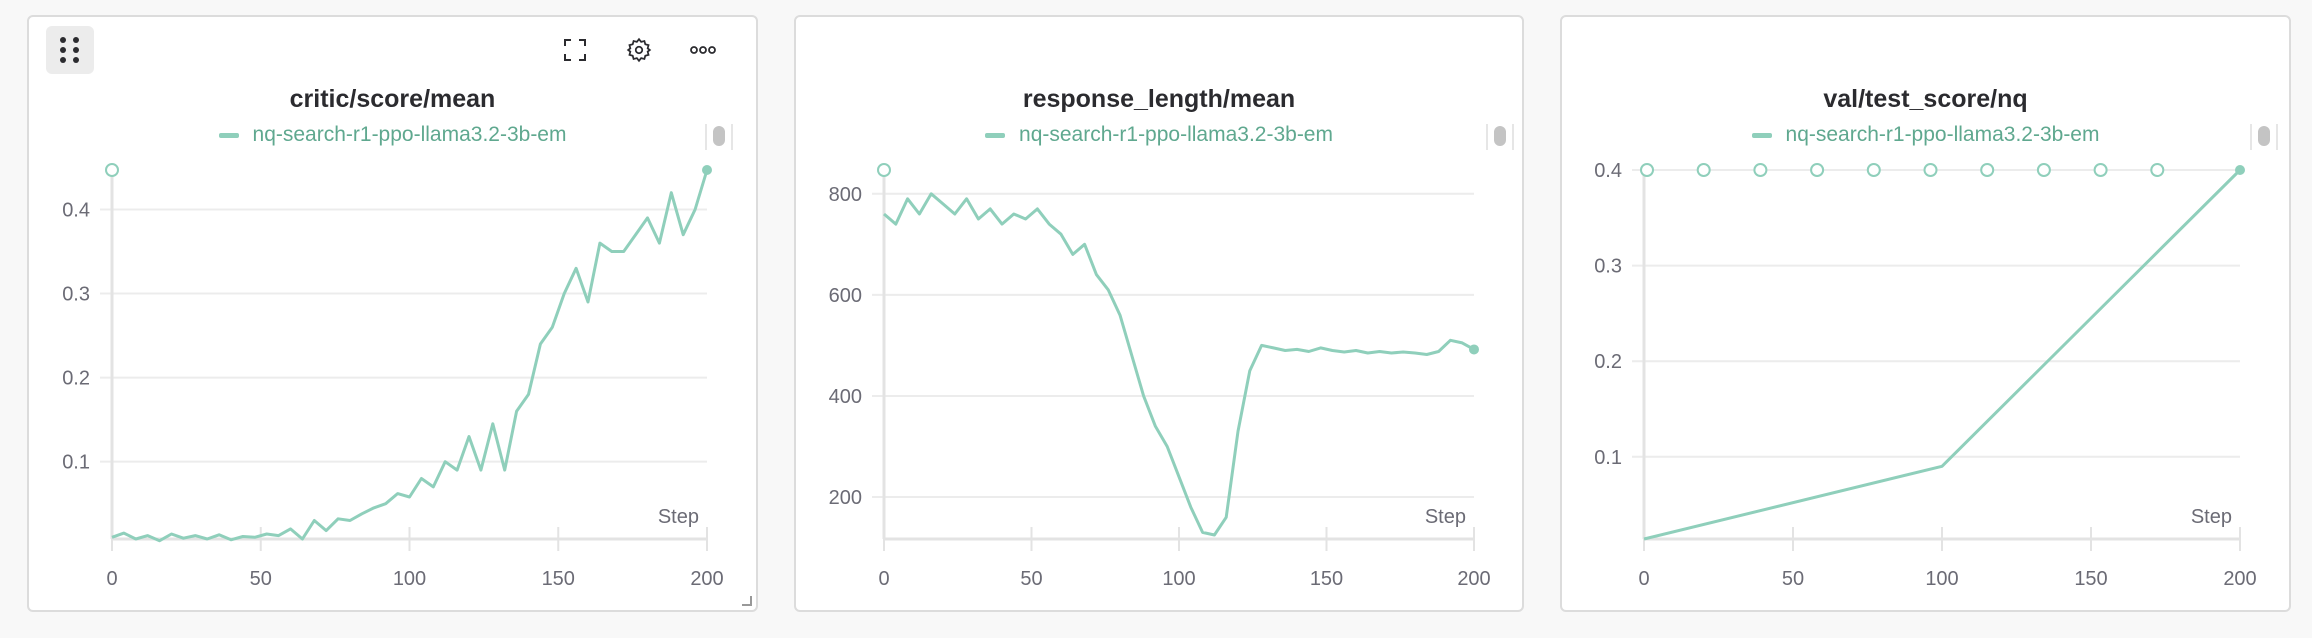  I want to click on chart-title: critic/score/mean, so click(392, 99).